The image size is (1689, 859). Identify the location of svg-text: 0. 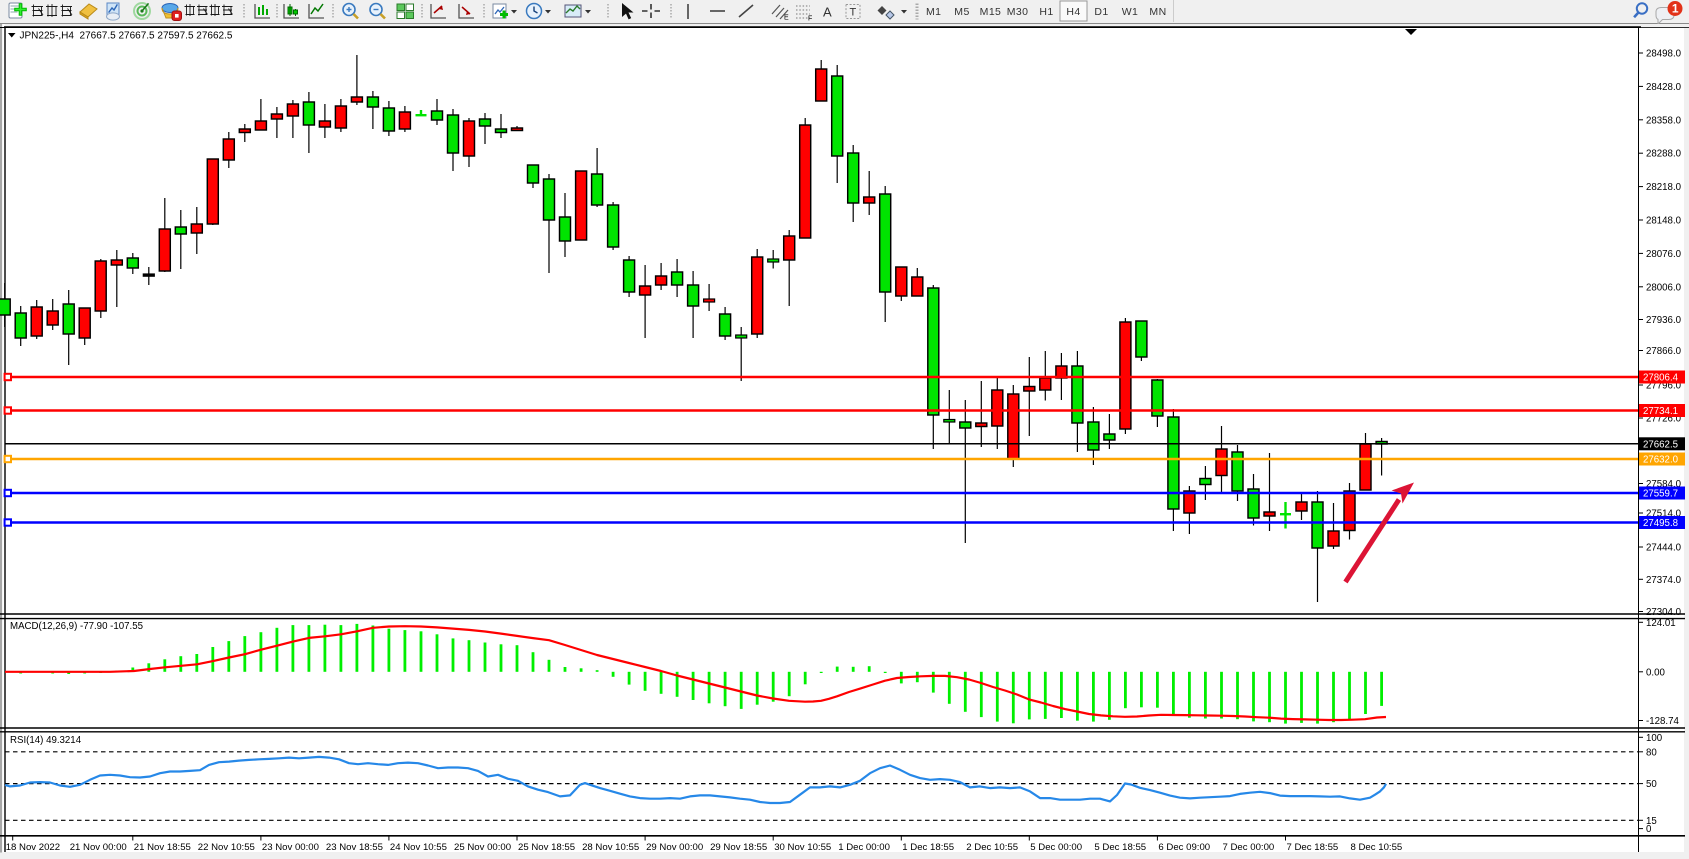
(1649, 829).